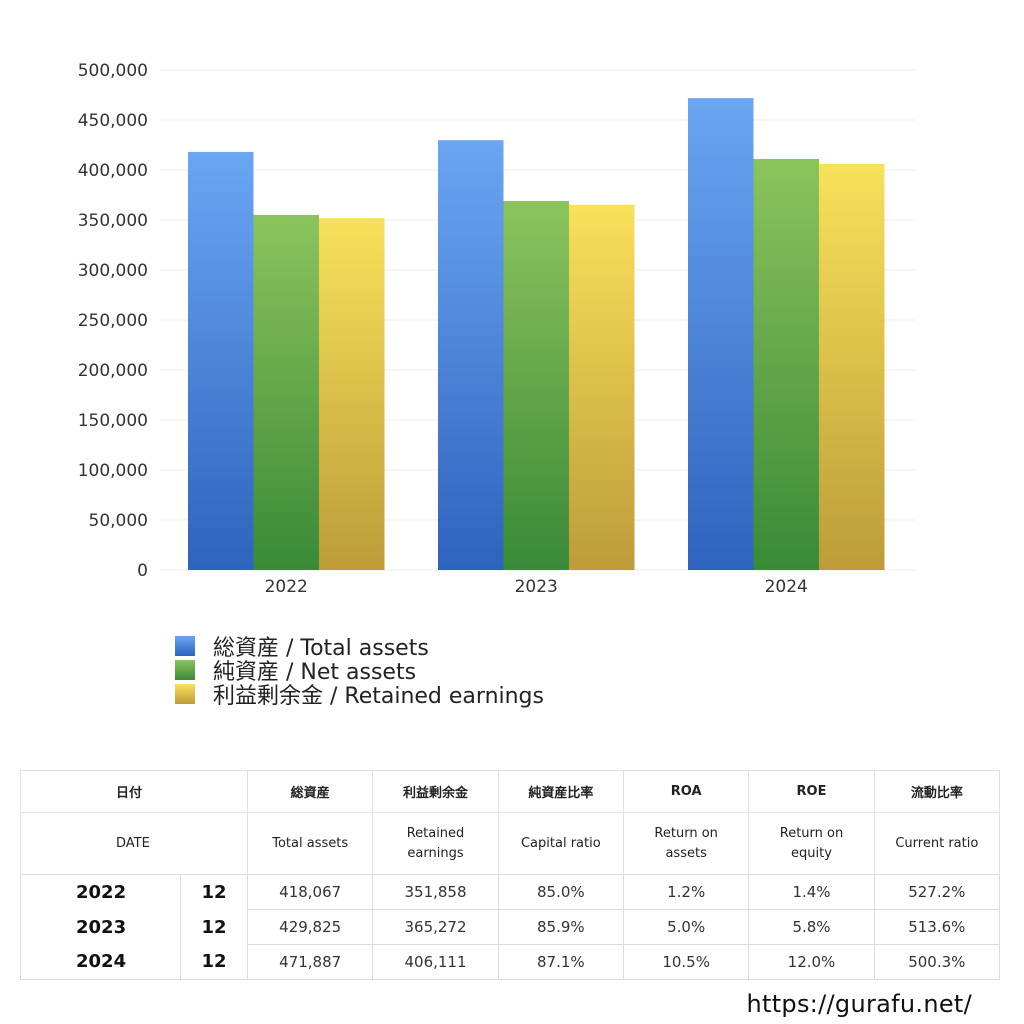 This screenshot has height=1024, width=1024. Describe the element at coordinates (321, 648) in the screenshot. I see `legend-label-total-assets: 総資産 / Total assets` at that location.